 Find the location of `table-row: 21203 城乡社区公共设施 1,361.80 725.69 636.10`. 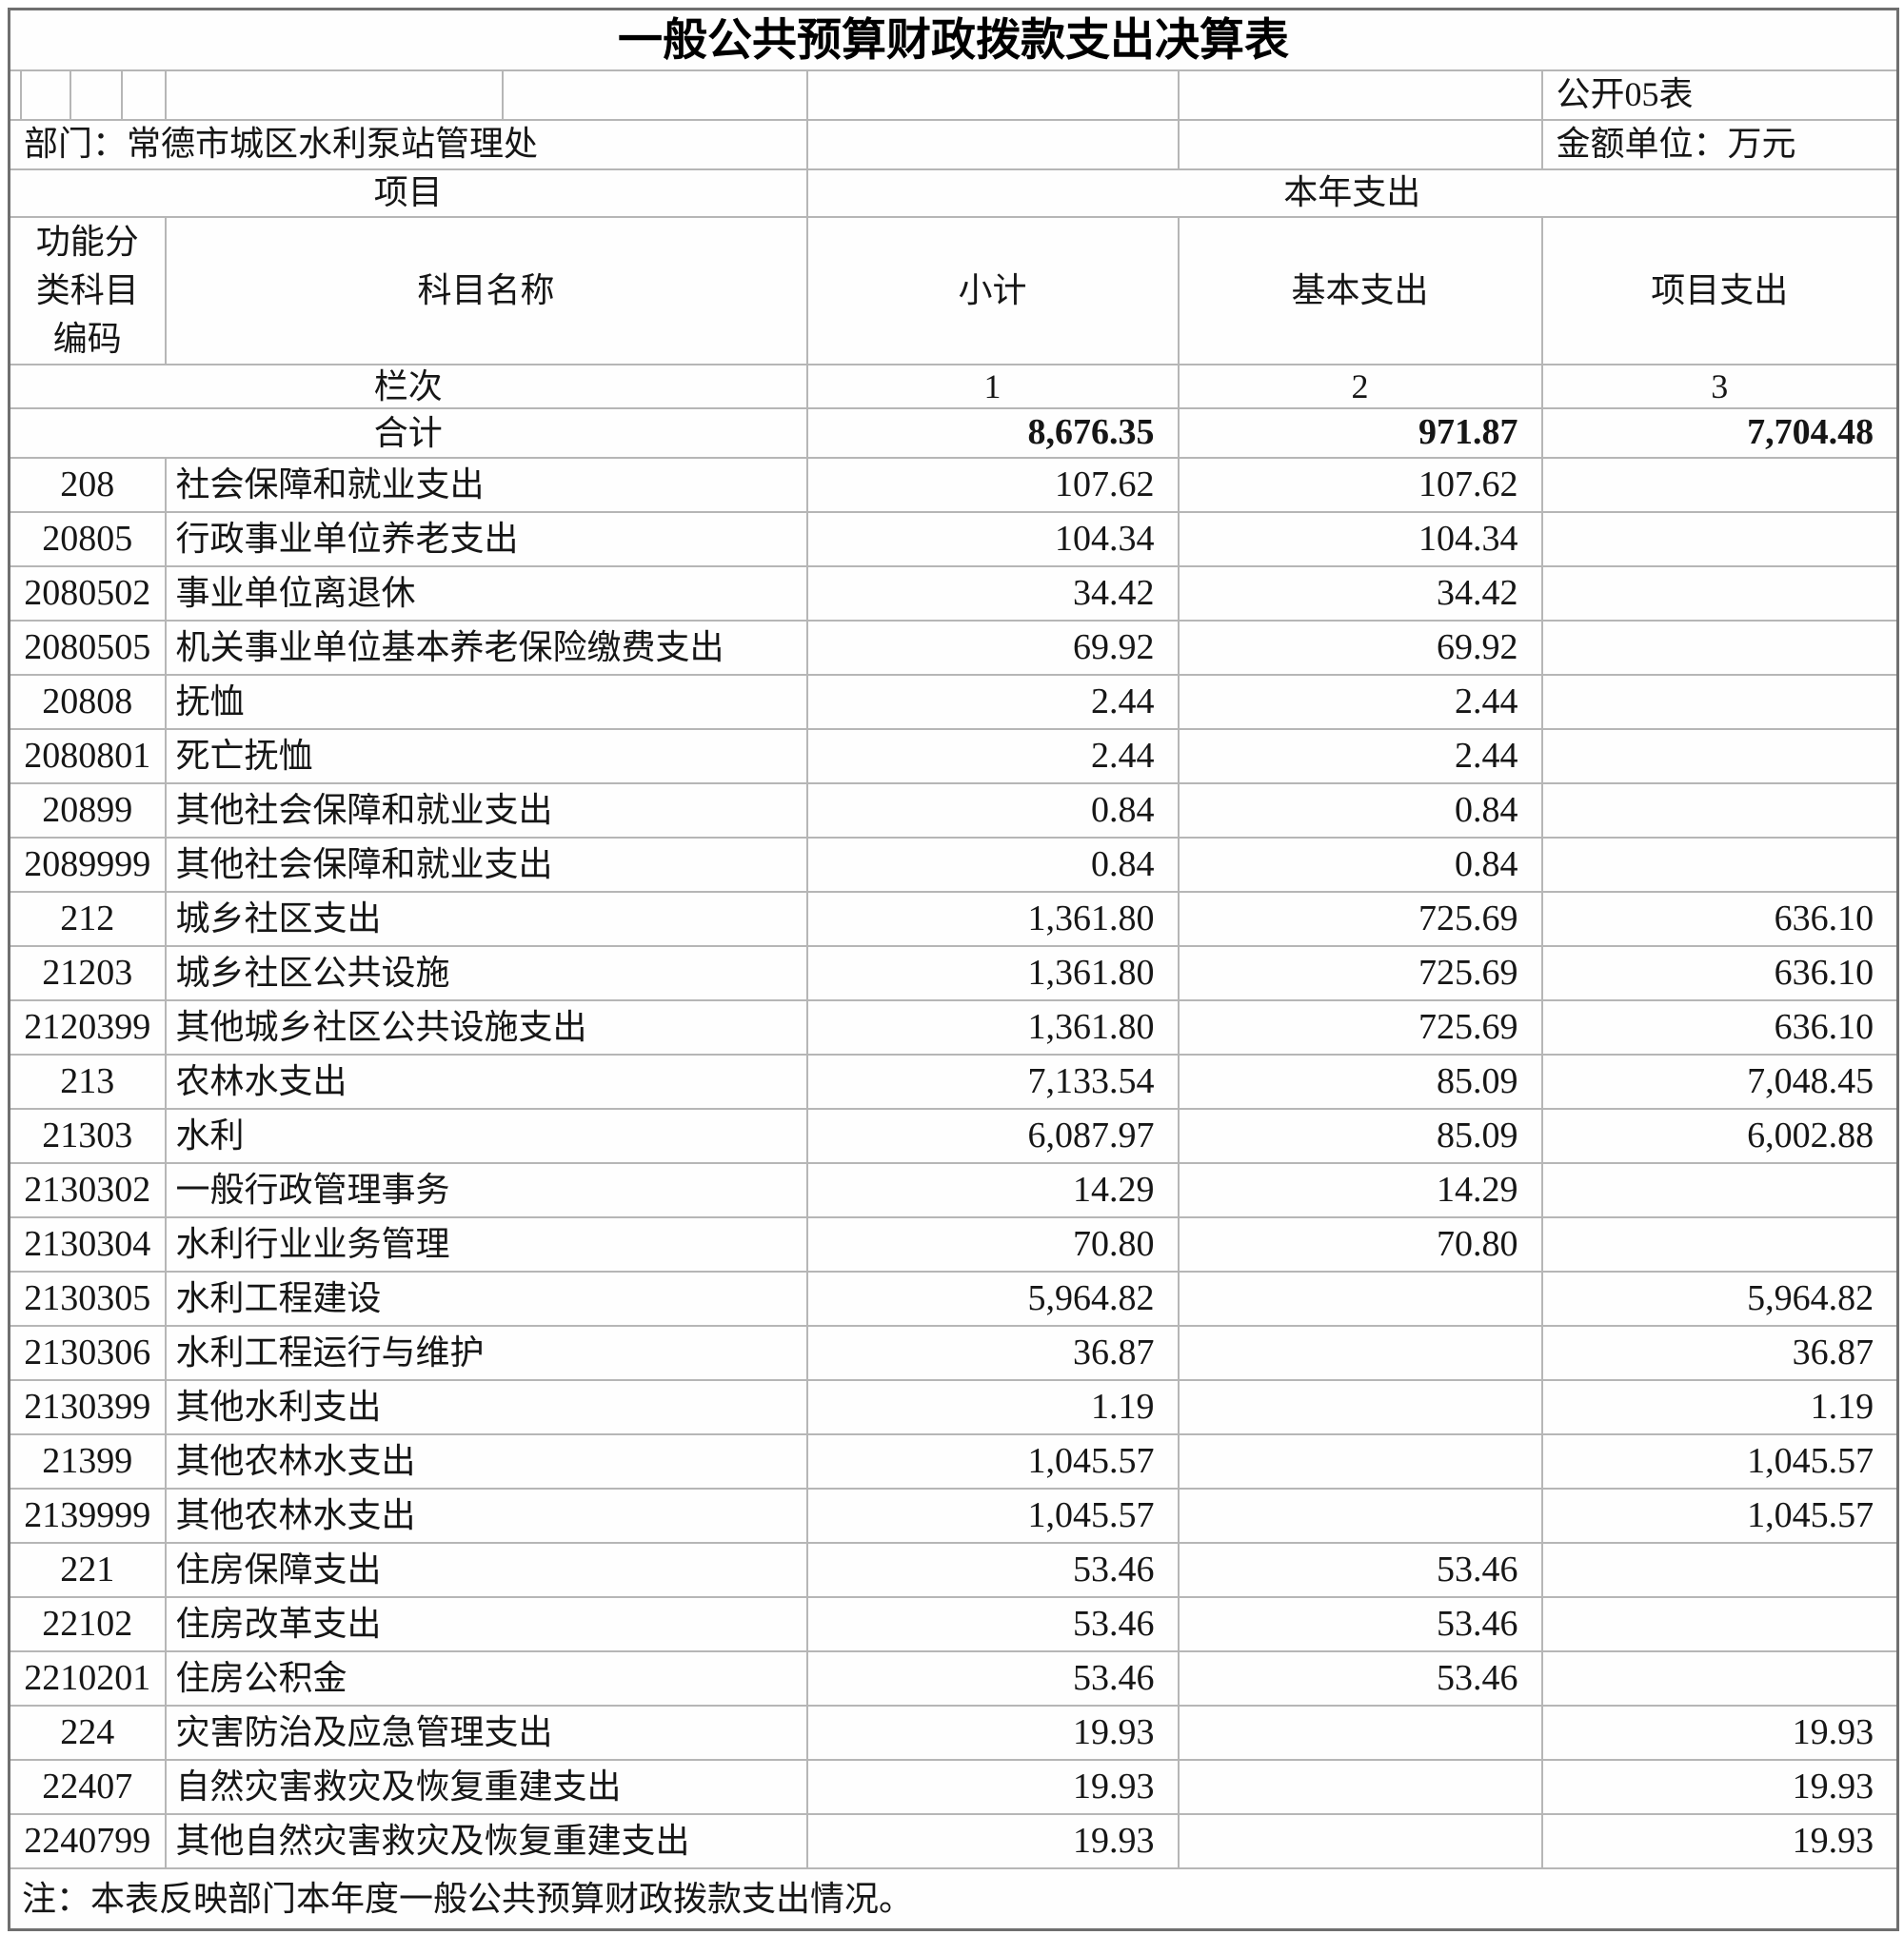

table-row: 21203 城乡社区公共设施 1,361.80 725.69 636.10 is located at coordinates (953, 973).